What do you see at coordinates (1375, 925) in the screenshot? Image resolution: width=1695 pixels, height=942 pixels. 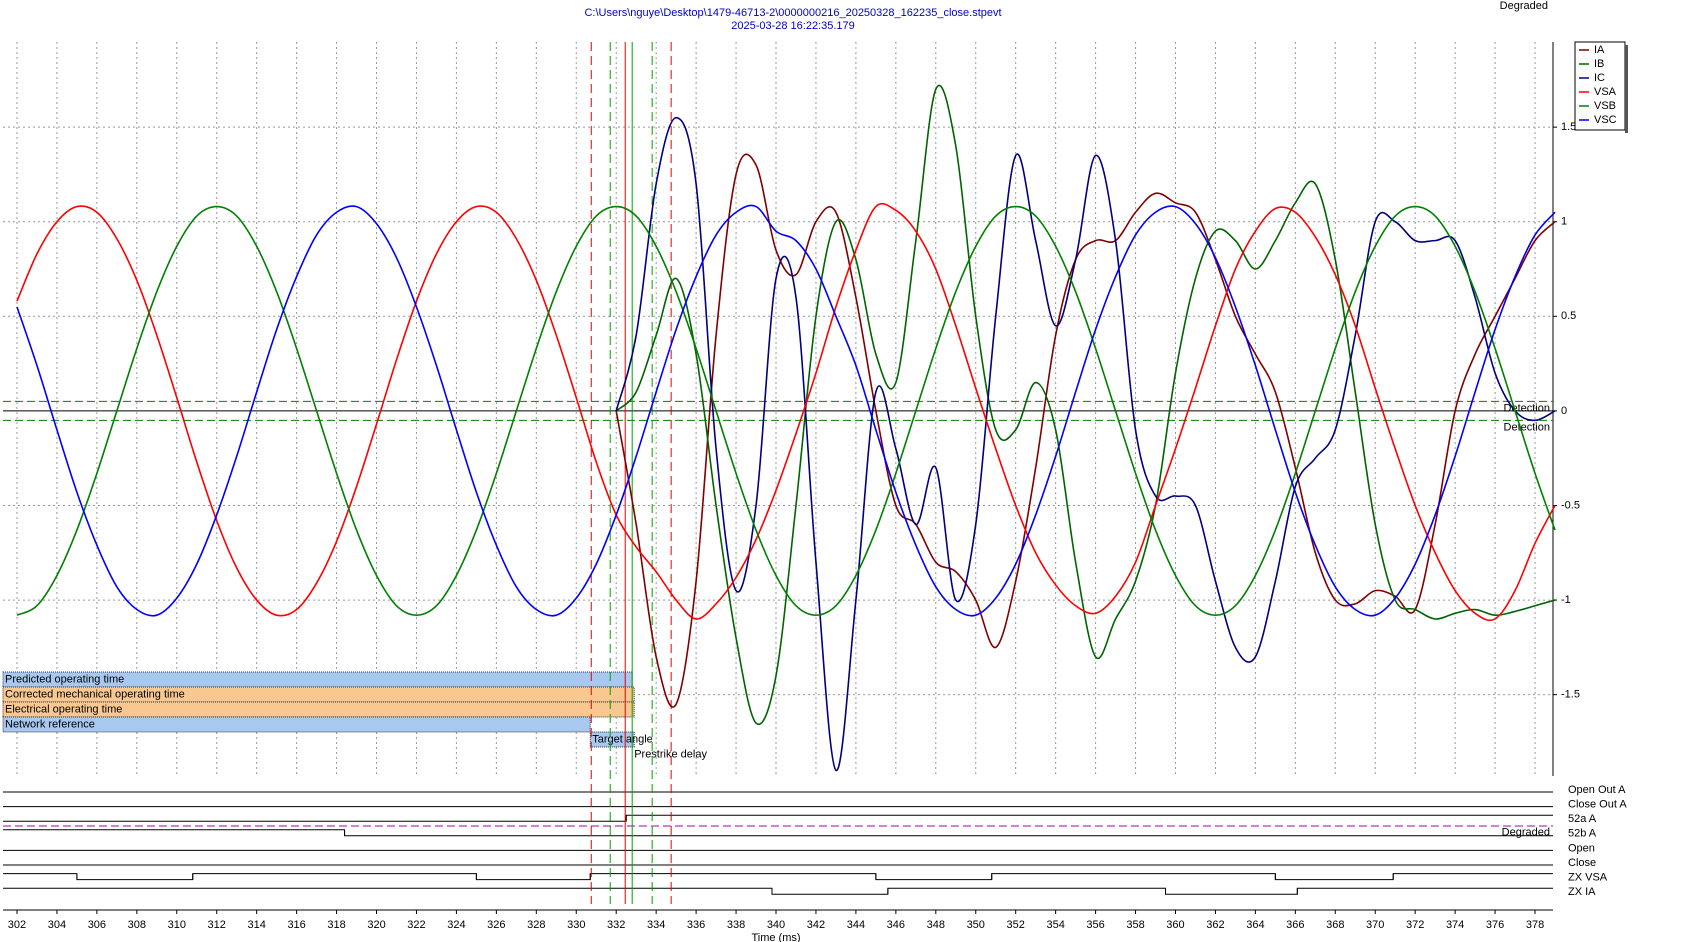 I see `x-tick-label: 370` at bounding box center [1375, 925].